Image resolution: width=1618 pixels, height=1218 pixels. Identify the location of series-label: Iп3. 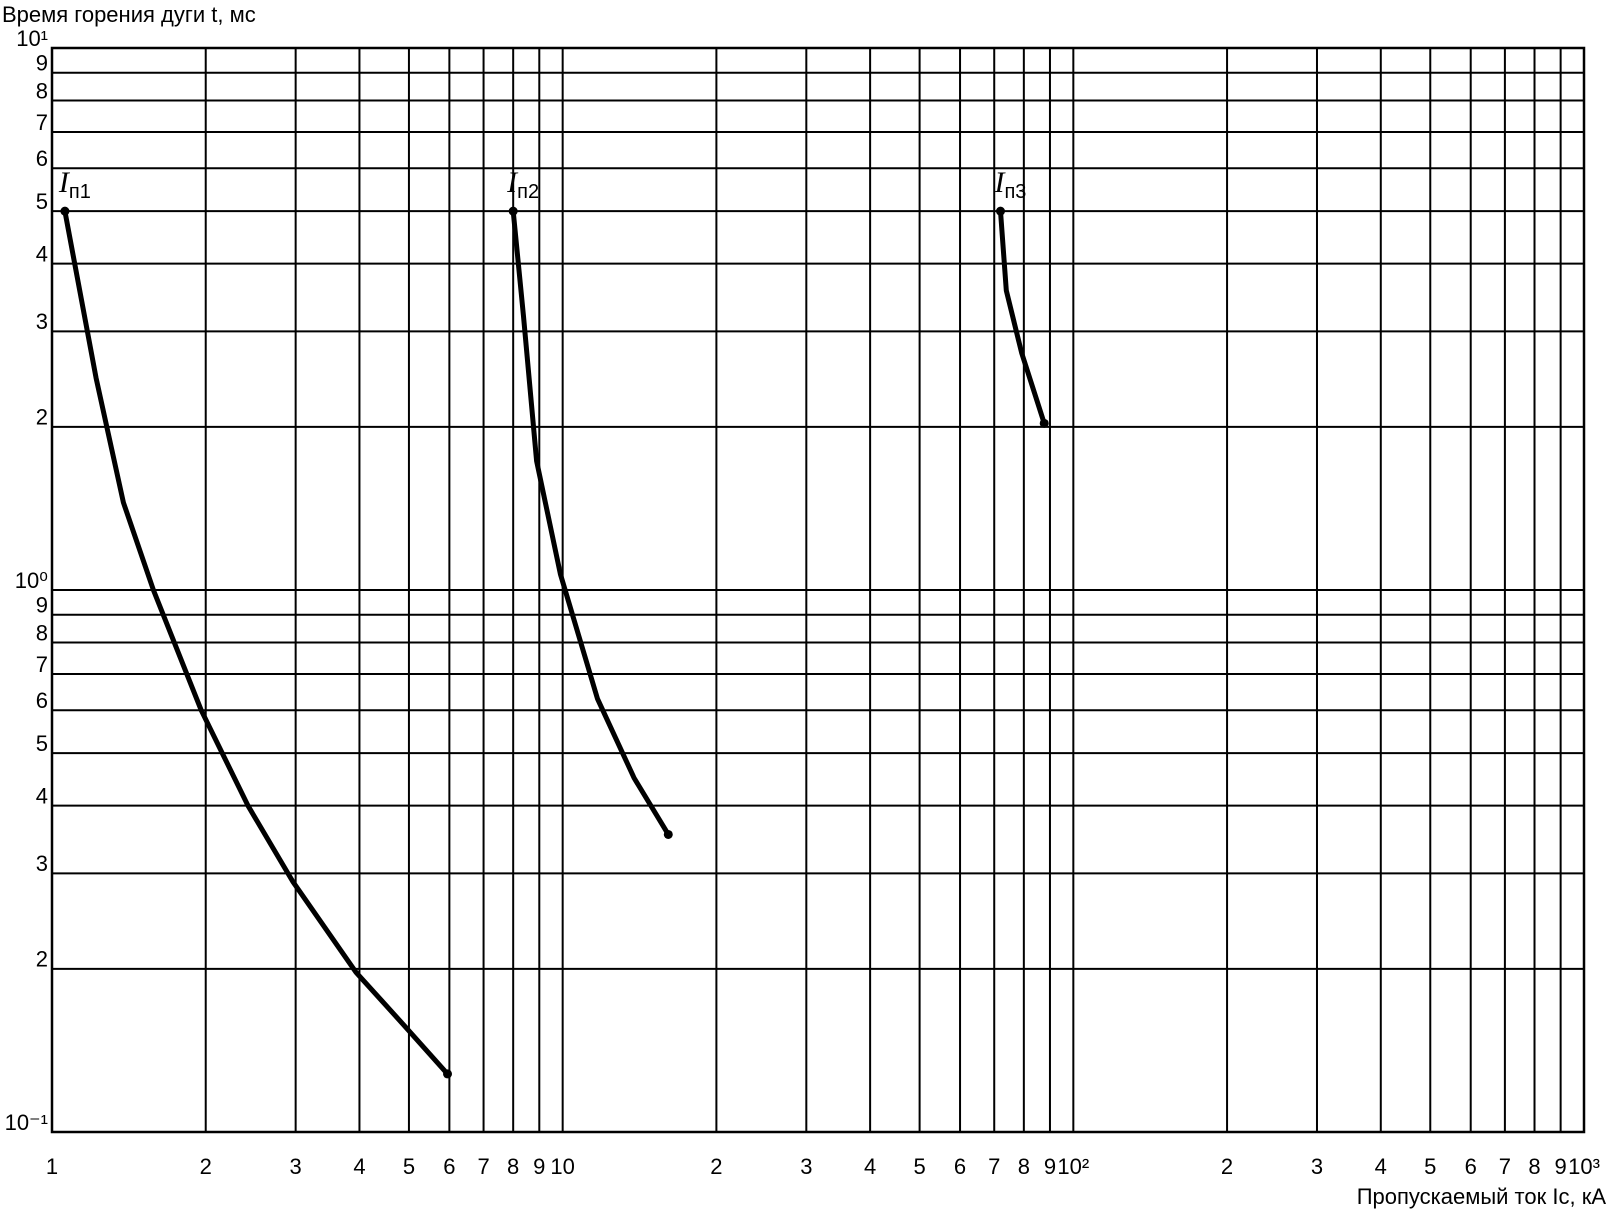
(1009, 184).